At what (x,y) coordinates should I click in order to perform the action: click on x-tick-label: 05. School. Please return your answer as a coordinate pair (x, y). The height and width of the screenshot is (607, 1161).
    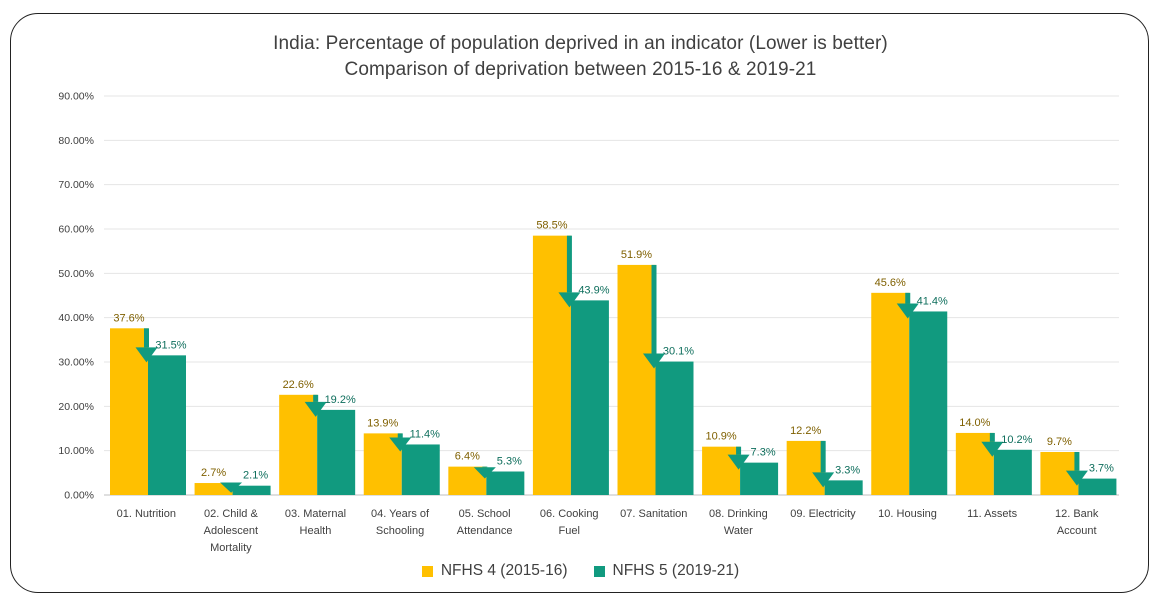
    Looking at the image, I should click on (485, 514).